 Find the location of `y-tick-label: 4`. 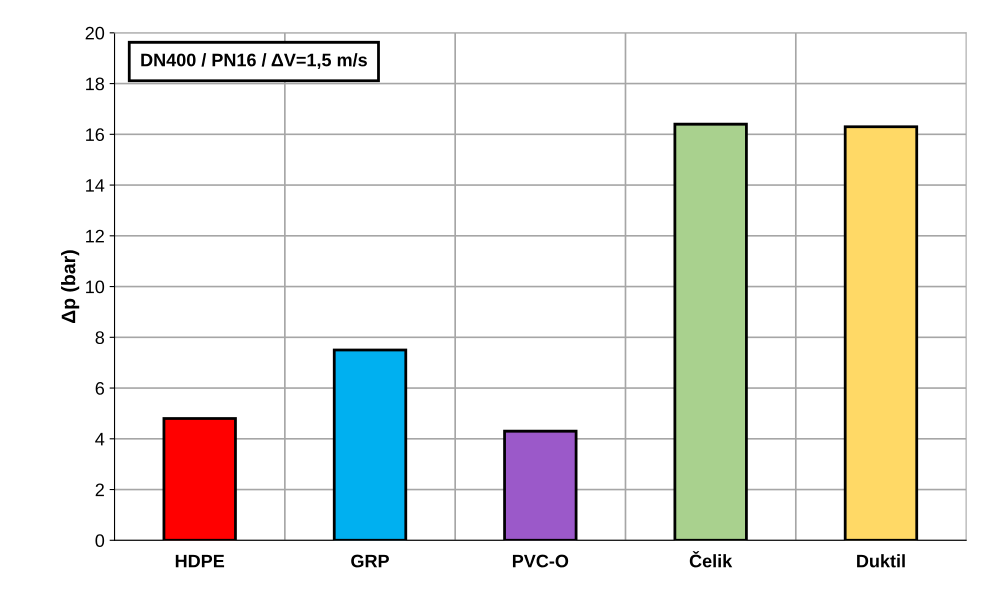

y-tick-label: 4 is located at coordinates (99, 439).